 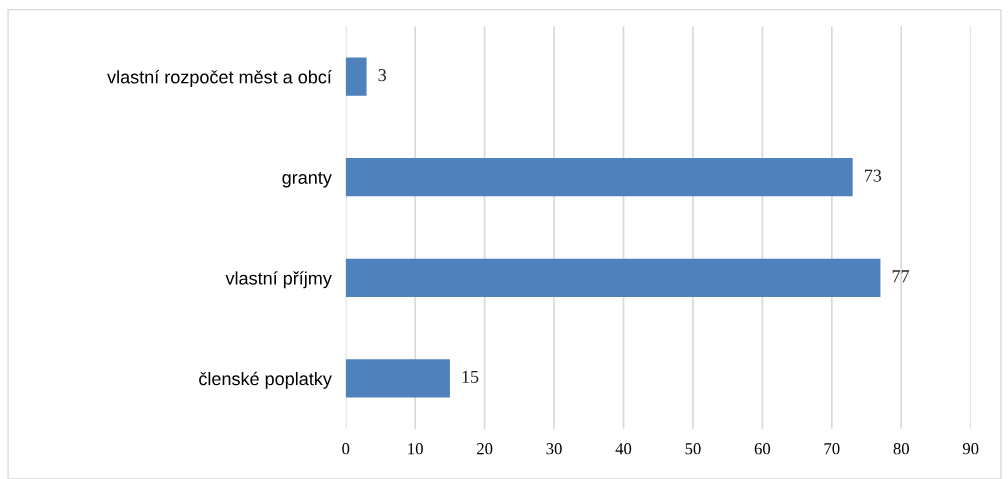 What do you see at coordinates (346, 449) in the screenshot?
I see `x-tick-label: 0` at bounding box center [346, 449].